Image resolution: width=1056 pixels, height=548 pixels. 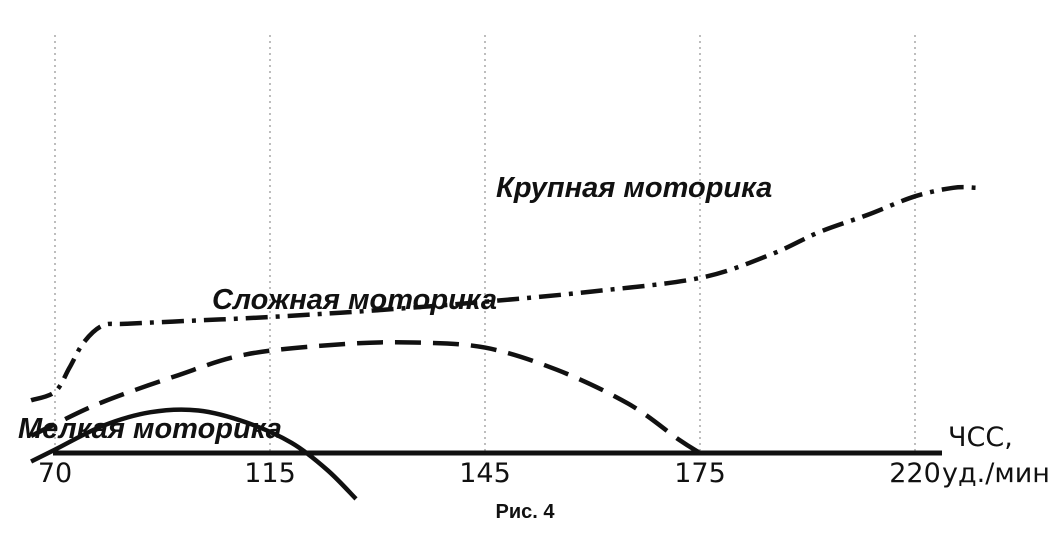 I want to click on x-tick-labels: 70 115 145 175 220, so click(x=489, y=473).